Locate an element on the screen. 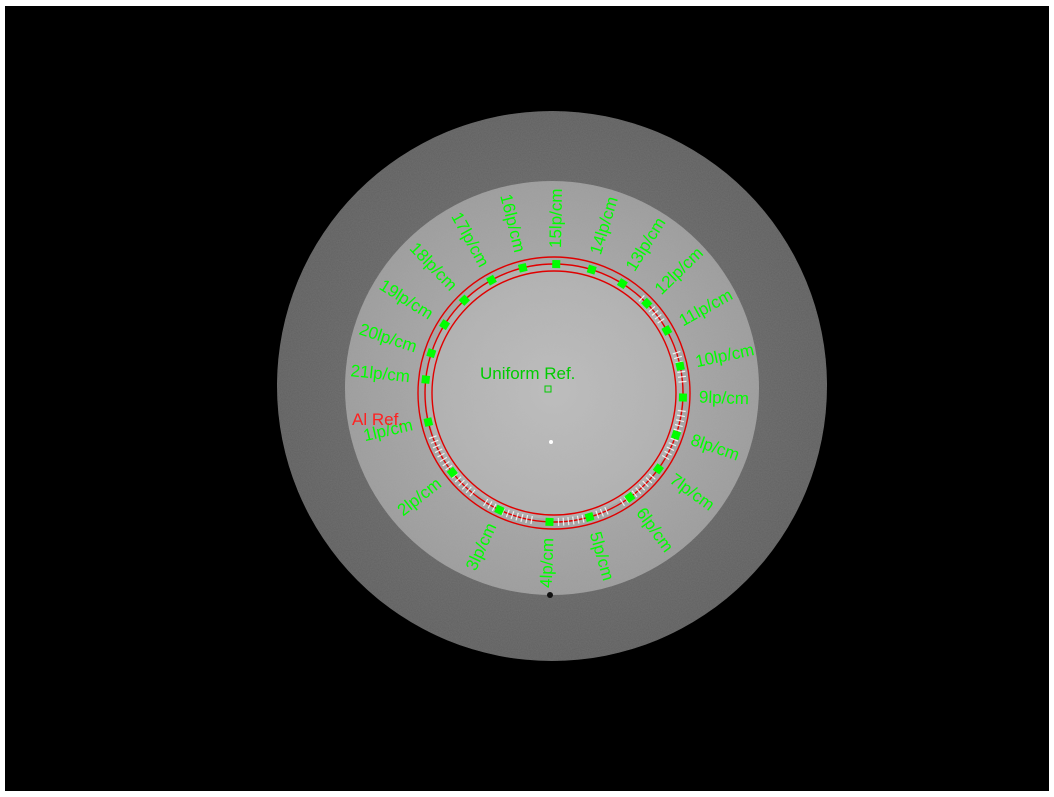 The image size is (1054, 797). lp-label-9: 9lp/cm is located at coordinates (724, 398).